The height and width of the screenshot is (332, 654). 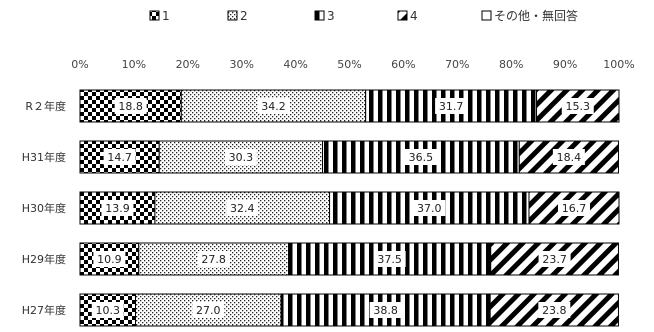 I want to click on data-label: 16.7, so click(x=574, y=208).